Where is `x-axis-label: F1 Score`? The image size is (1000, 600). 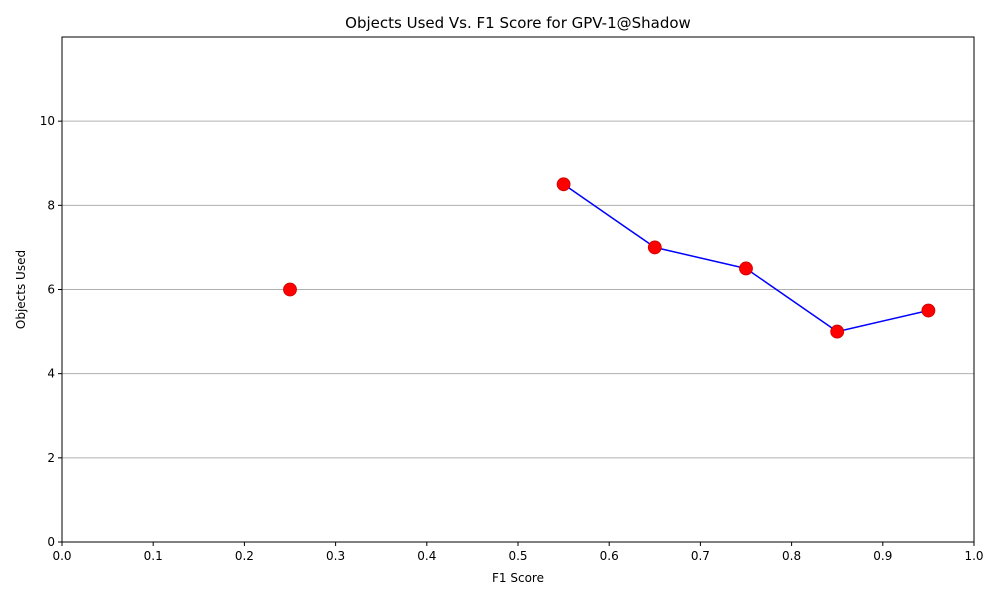
x-axis-label: F1 Score is located at coordinates (518, 578).